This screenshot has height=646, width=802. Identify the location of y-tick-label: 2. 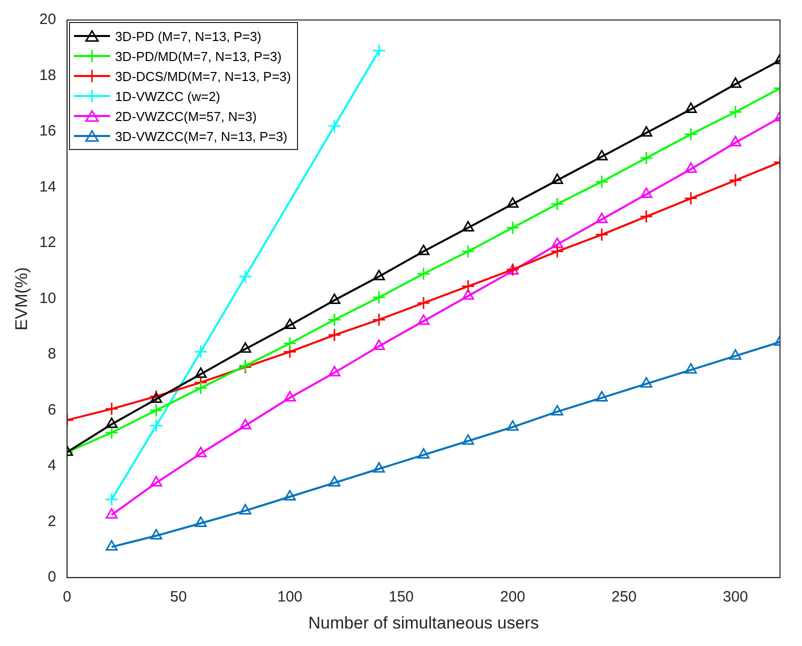
(52, 521).